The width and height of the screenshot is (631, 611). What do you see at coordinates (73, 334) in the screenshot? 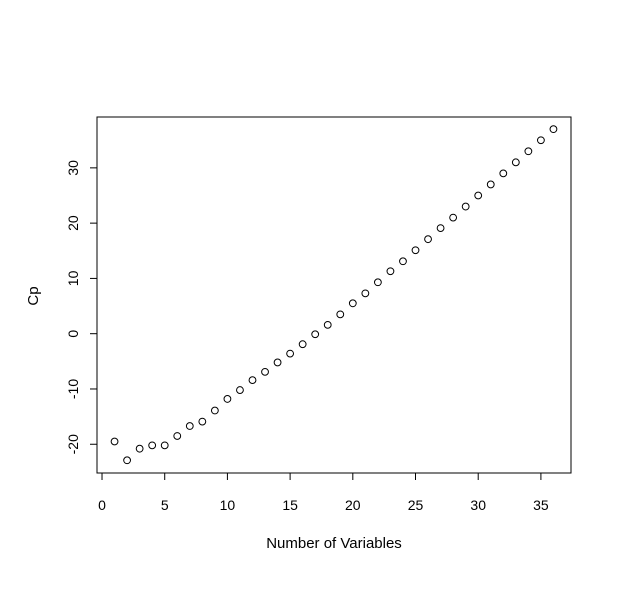
I see `y-tick-label: 0` at bounding box center [73, 334].